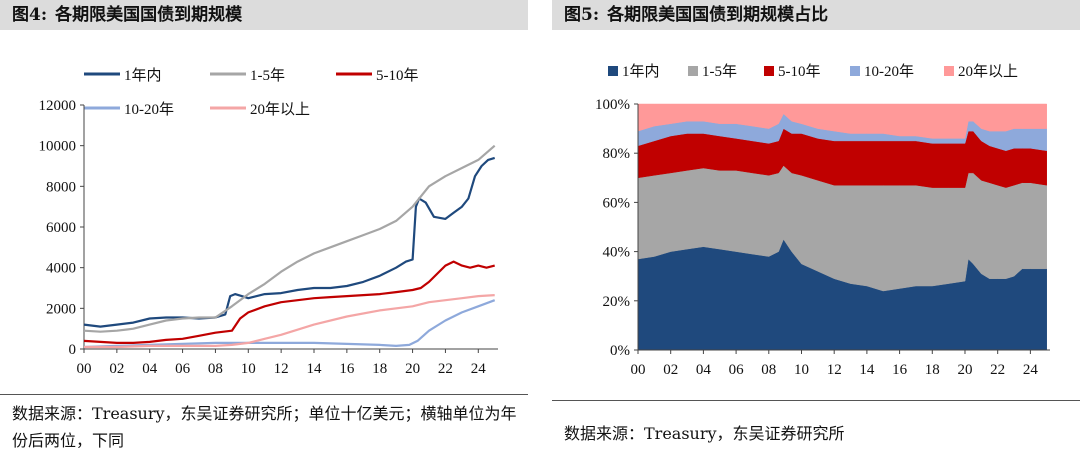  I want to click on right-figure-title-bar: 图5: 各期限美国国债到期规模占比, so click(816, 15).